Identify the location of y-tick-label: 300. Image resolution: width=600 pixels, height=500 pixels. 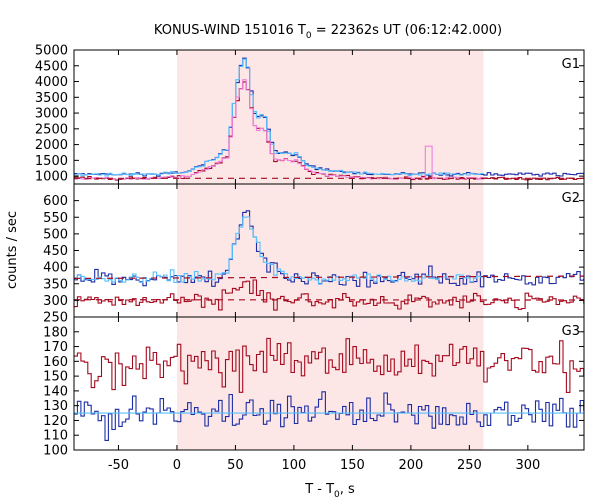
(55, 301).